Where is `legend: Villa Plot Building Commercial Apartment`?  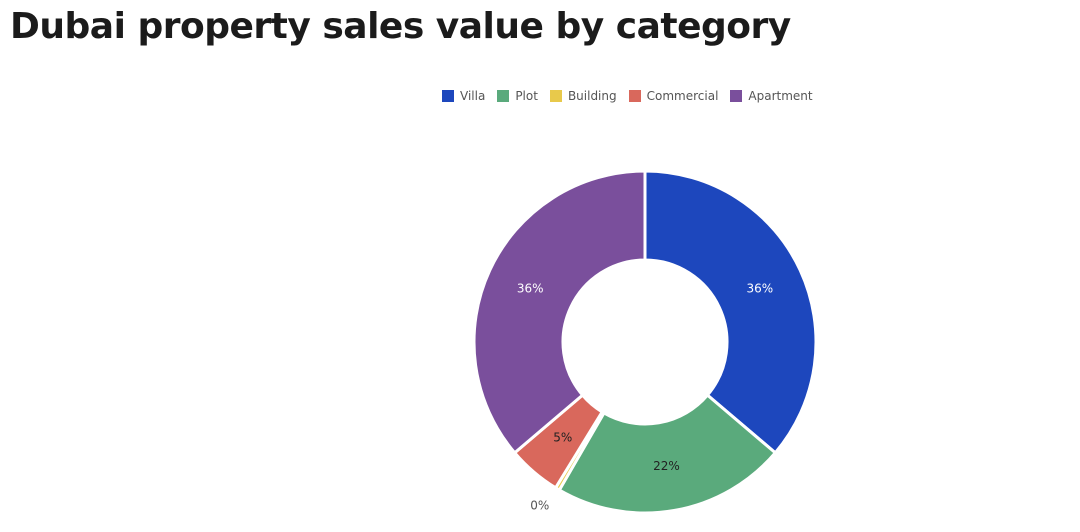
legend: Villa Plot Building Commercial Apartment is located at coordinates (627, 96).